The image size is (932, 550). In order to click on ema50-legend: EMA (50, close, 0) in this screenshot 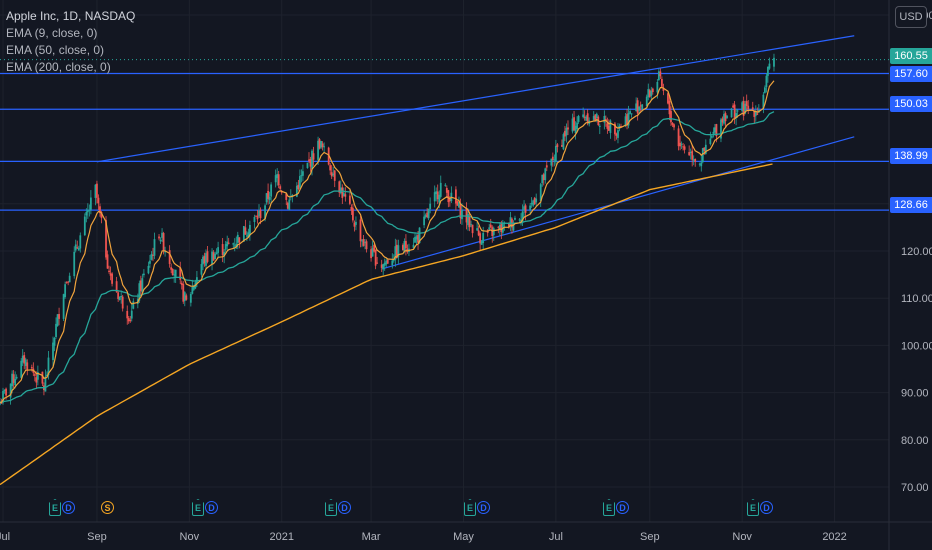, I will do `click(55, 50)`.